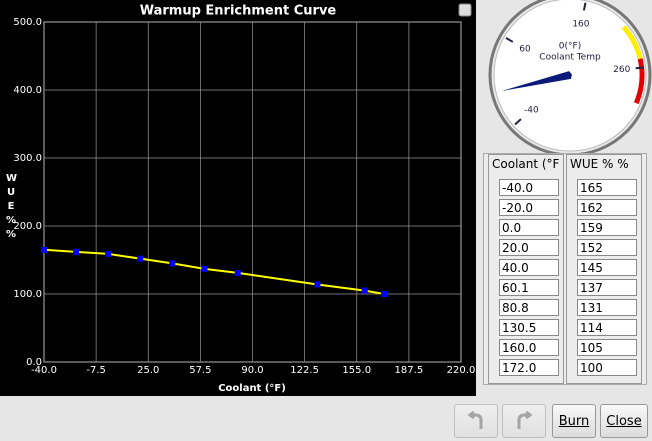 The height and width of the screenshot is (441, 652). Describe the element at coordinates (607, 287) in the screenshot. I see `table-cell: 137` at that location.